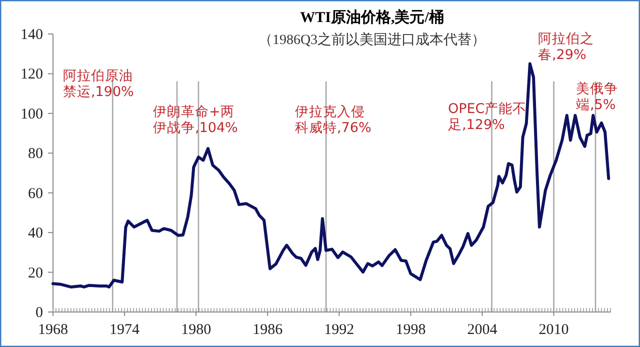  Describe the element at coordinates (35, 273) in the screenshot. I see `y-tick-label: 20` at that location.